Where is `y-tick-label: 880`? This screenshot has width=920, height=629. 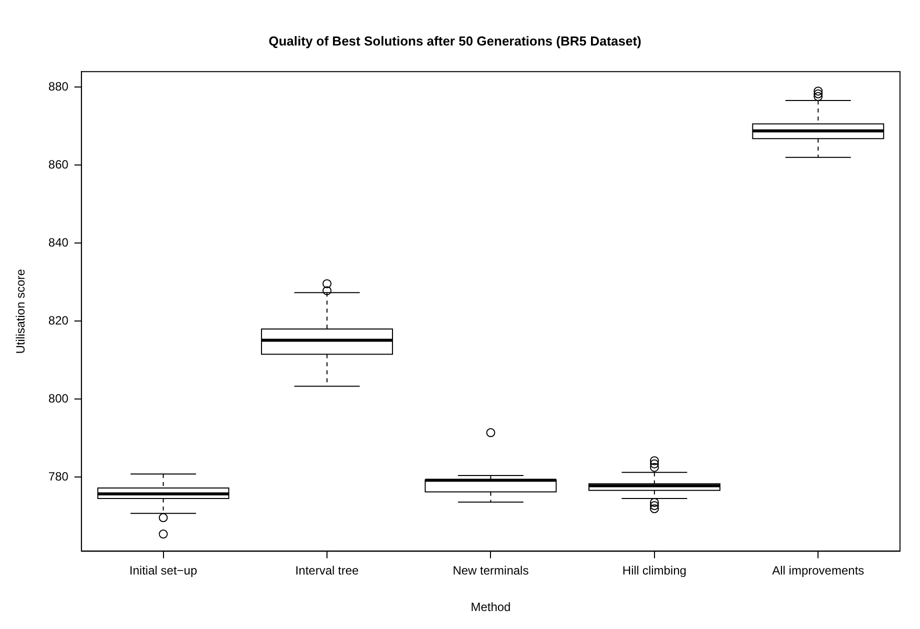
y-tick-label: 880 is located at coordinates (58, 87).